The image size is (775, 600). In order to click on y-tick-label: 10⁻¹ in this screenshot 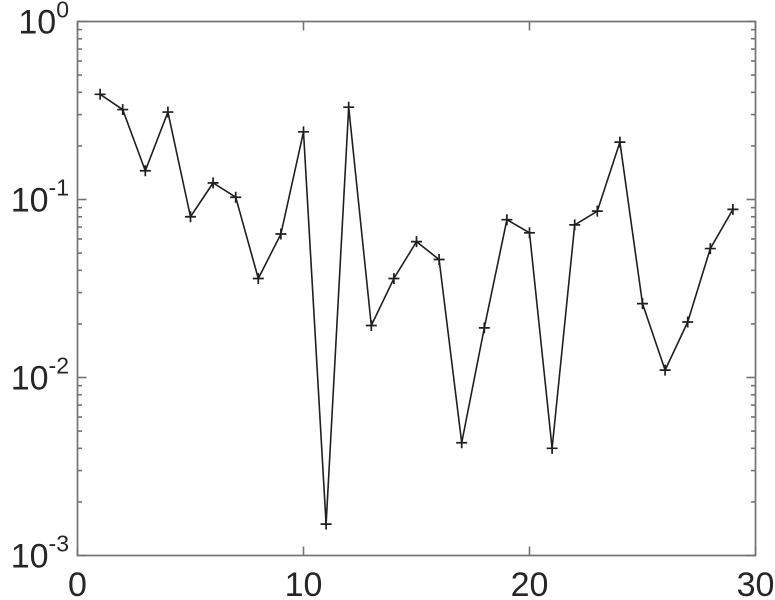, I will do `click(40, 197)`.